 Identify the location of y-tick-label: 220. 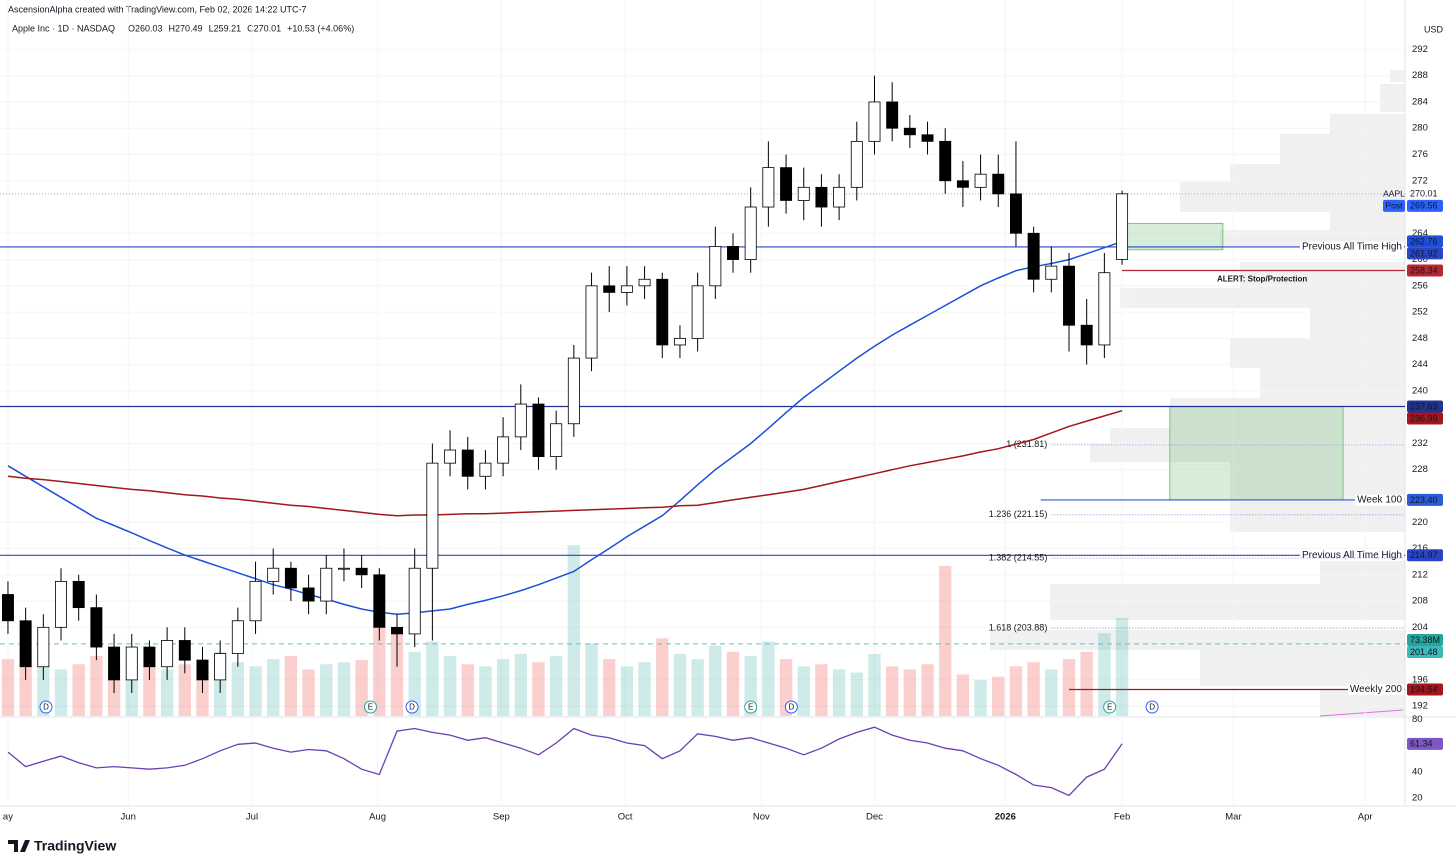
(1420, 522).